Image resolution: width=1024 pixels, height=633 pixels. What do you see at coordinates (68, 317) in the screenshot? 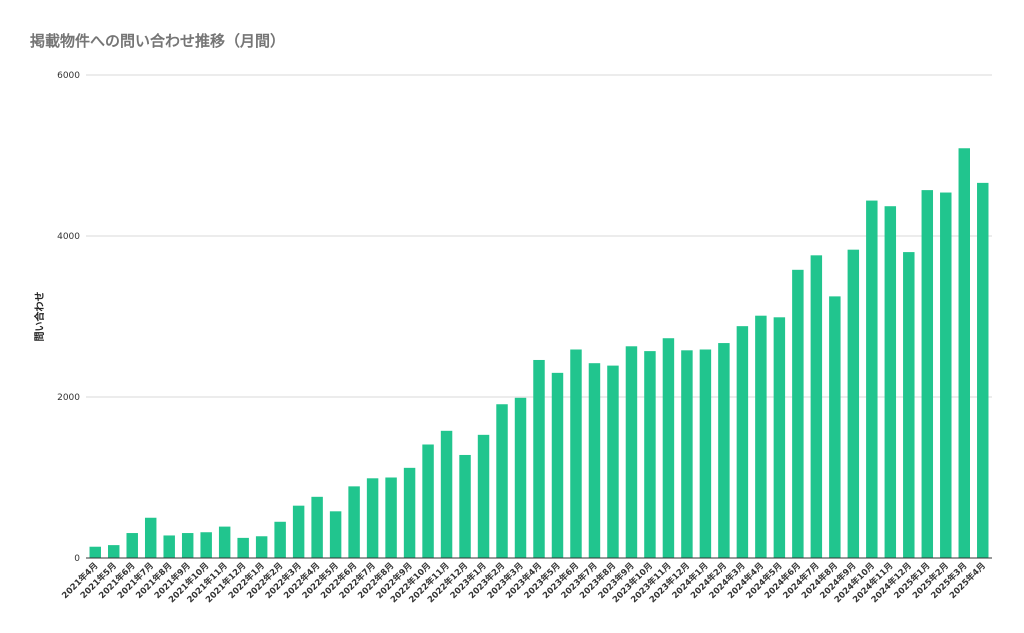
I see `y-axis-ticks: 0 2000 4000 6000` at bounding box center [68, 317].